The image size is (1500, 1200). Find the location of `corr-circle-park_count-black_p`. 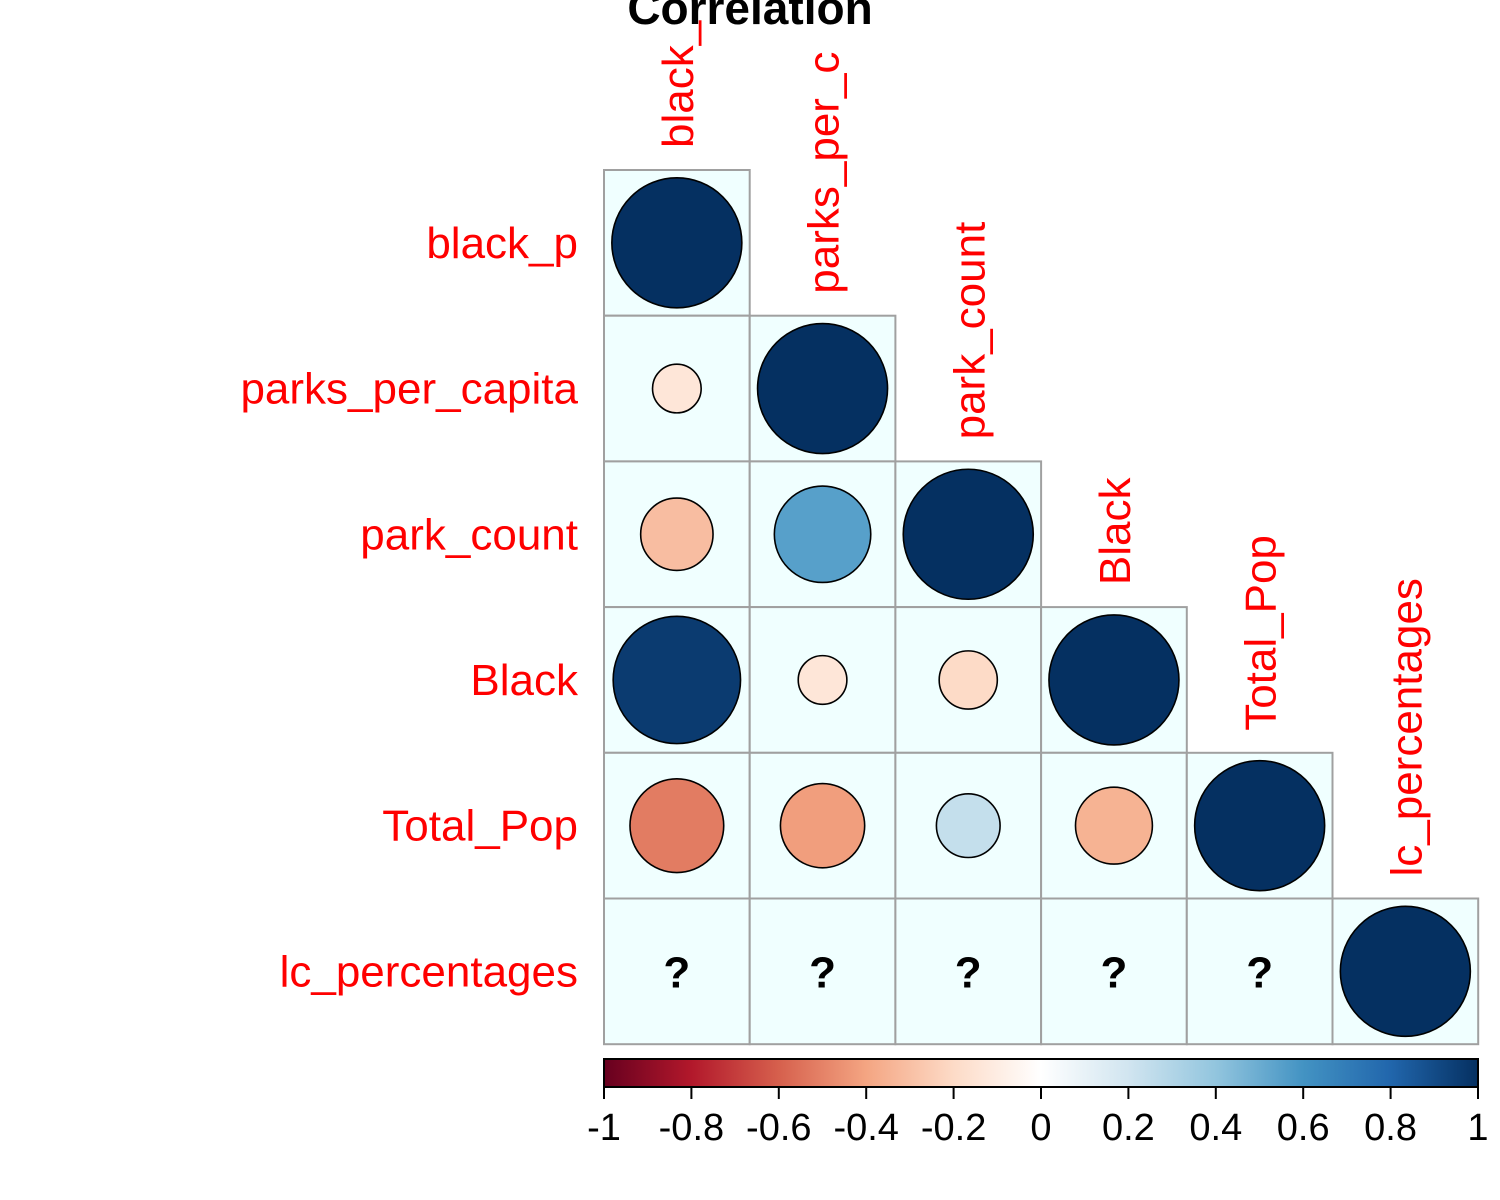

corr-circle-park_count-black_p is located at coordinates (676, 534).